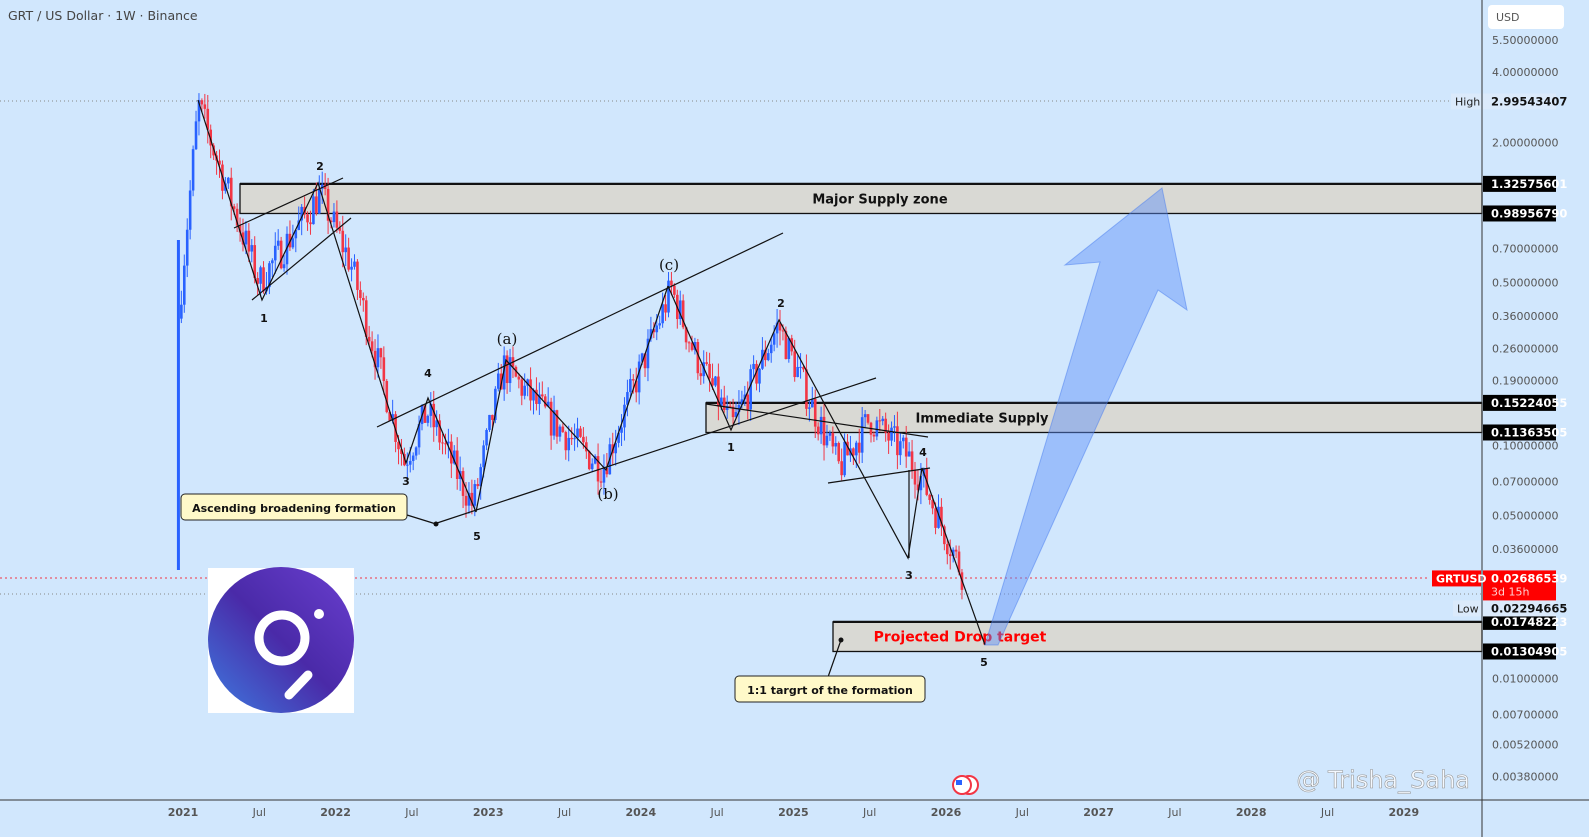  What do you see at coordinates (1525, 516) in the screenshot?
I see `price-tick-label: 0.05000000` at bounding box center [1525, 516].